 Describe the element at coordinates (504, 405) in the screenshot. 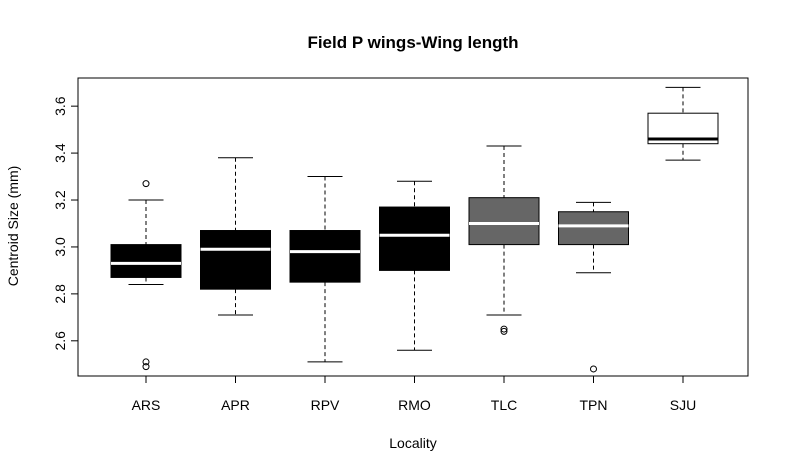

I see `x-tick-label: TLC` at that location.